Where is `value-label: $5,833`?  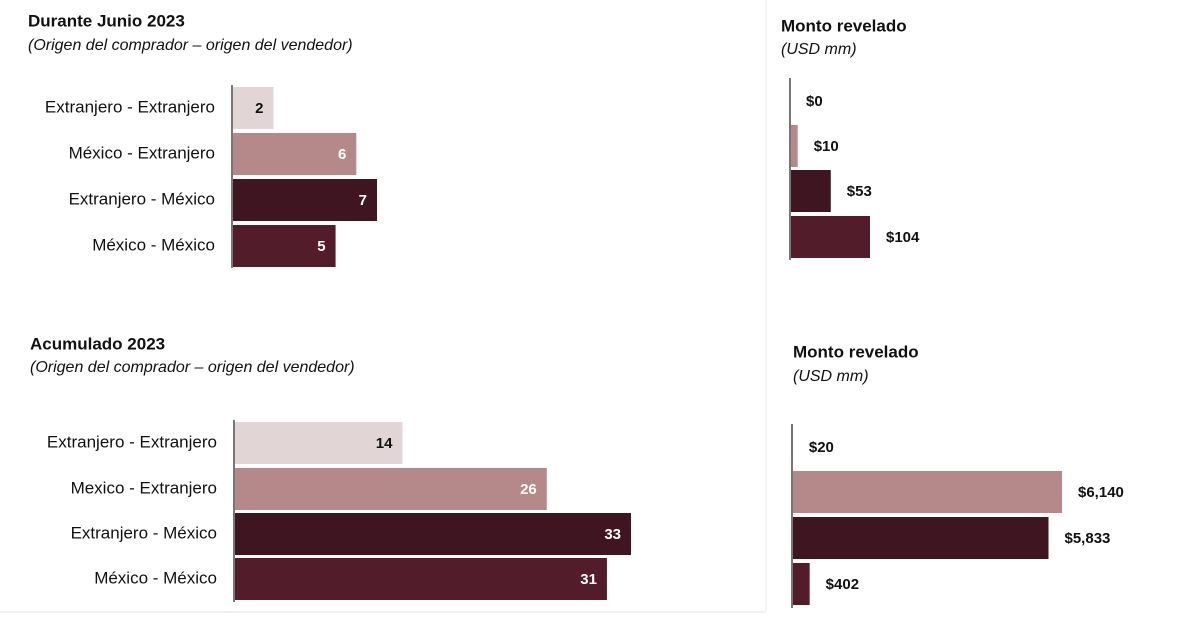
value-label: $5,833 is located at coordinates (1088, 538).